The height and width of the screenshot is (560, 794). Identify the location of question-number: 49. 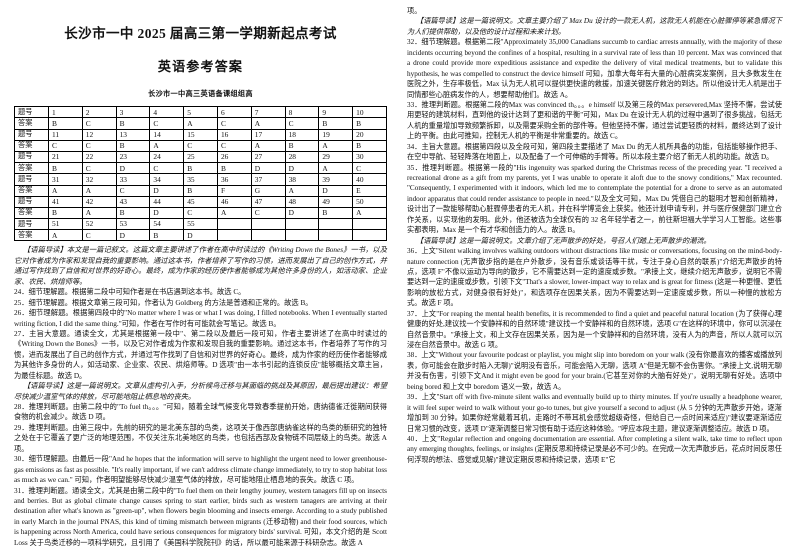
(336, 201).